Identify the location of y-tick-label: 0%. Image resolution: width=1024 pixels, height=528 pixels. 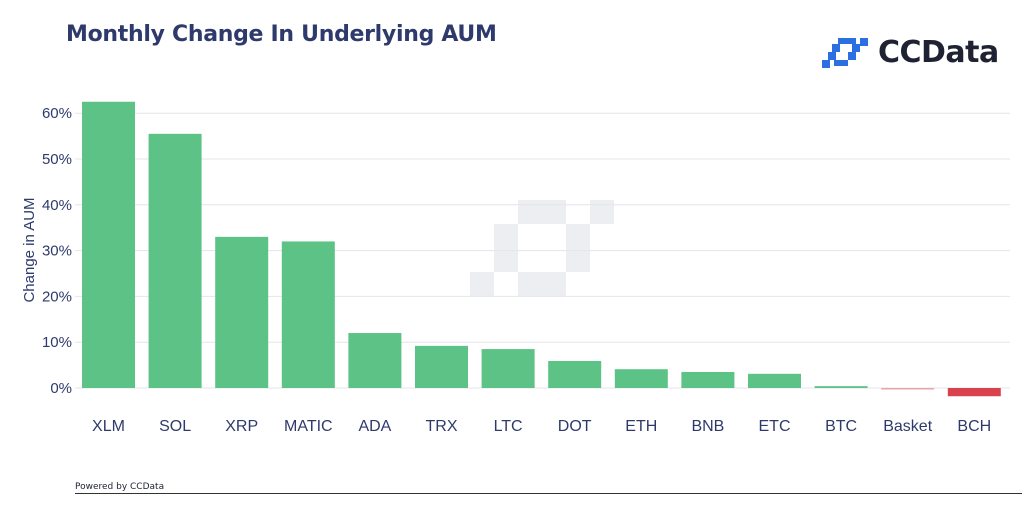
(61, 388).